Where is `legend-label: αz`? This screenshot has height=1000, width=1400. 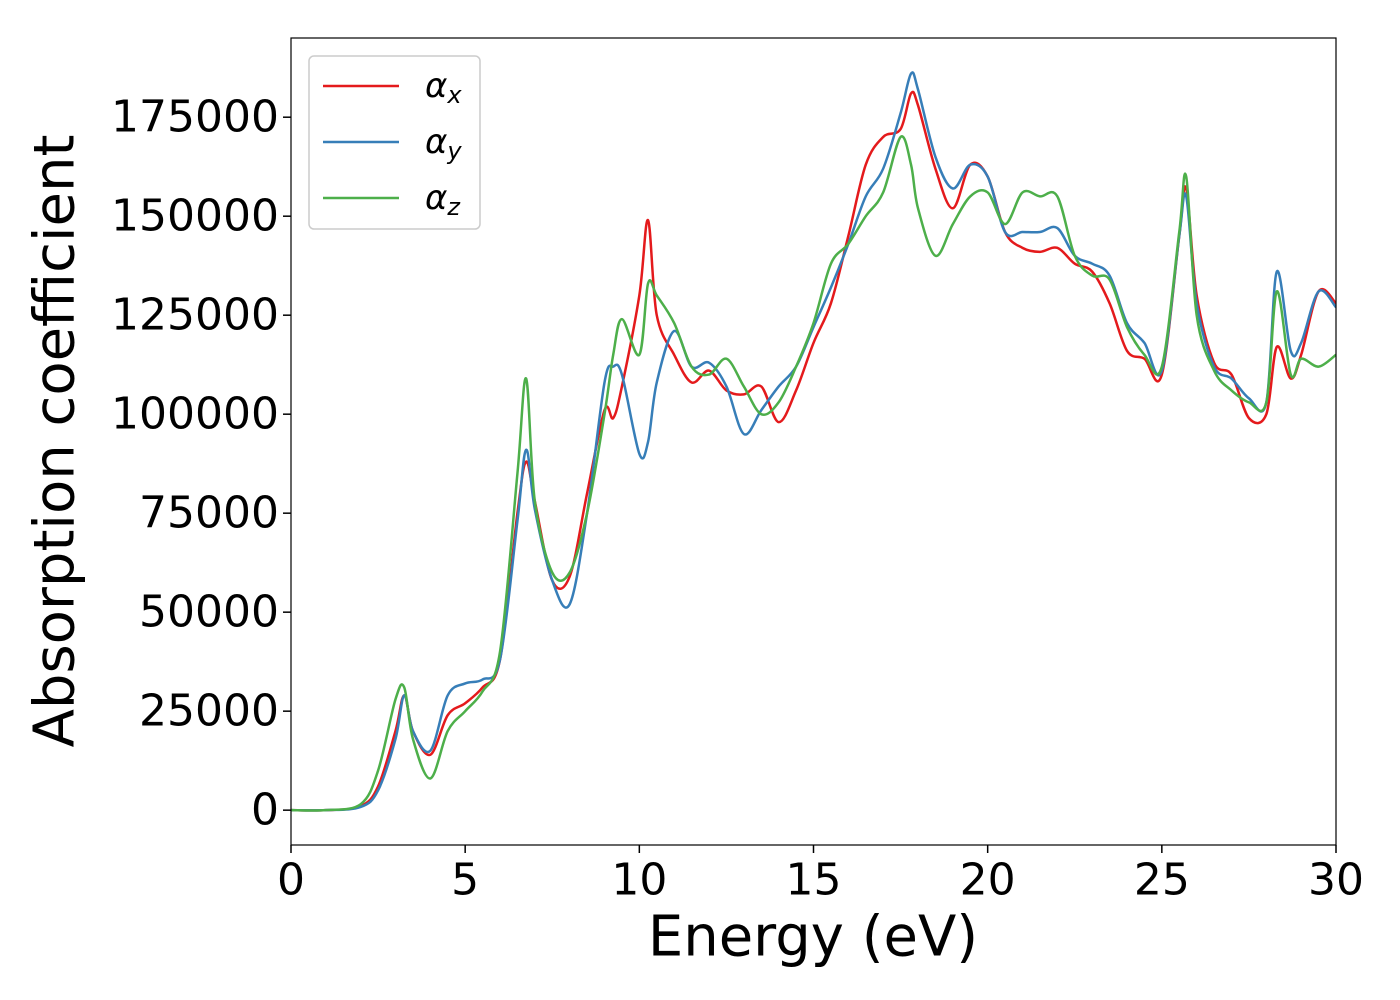 legend-label: αz is located at coordinates (443, 199).